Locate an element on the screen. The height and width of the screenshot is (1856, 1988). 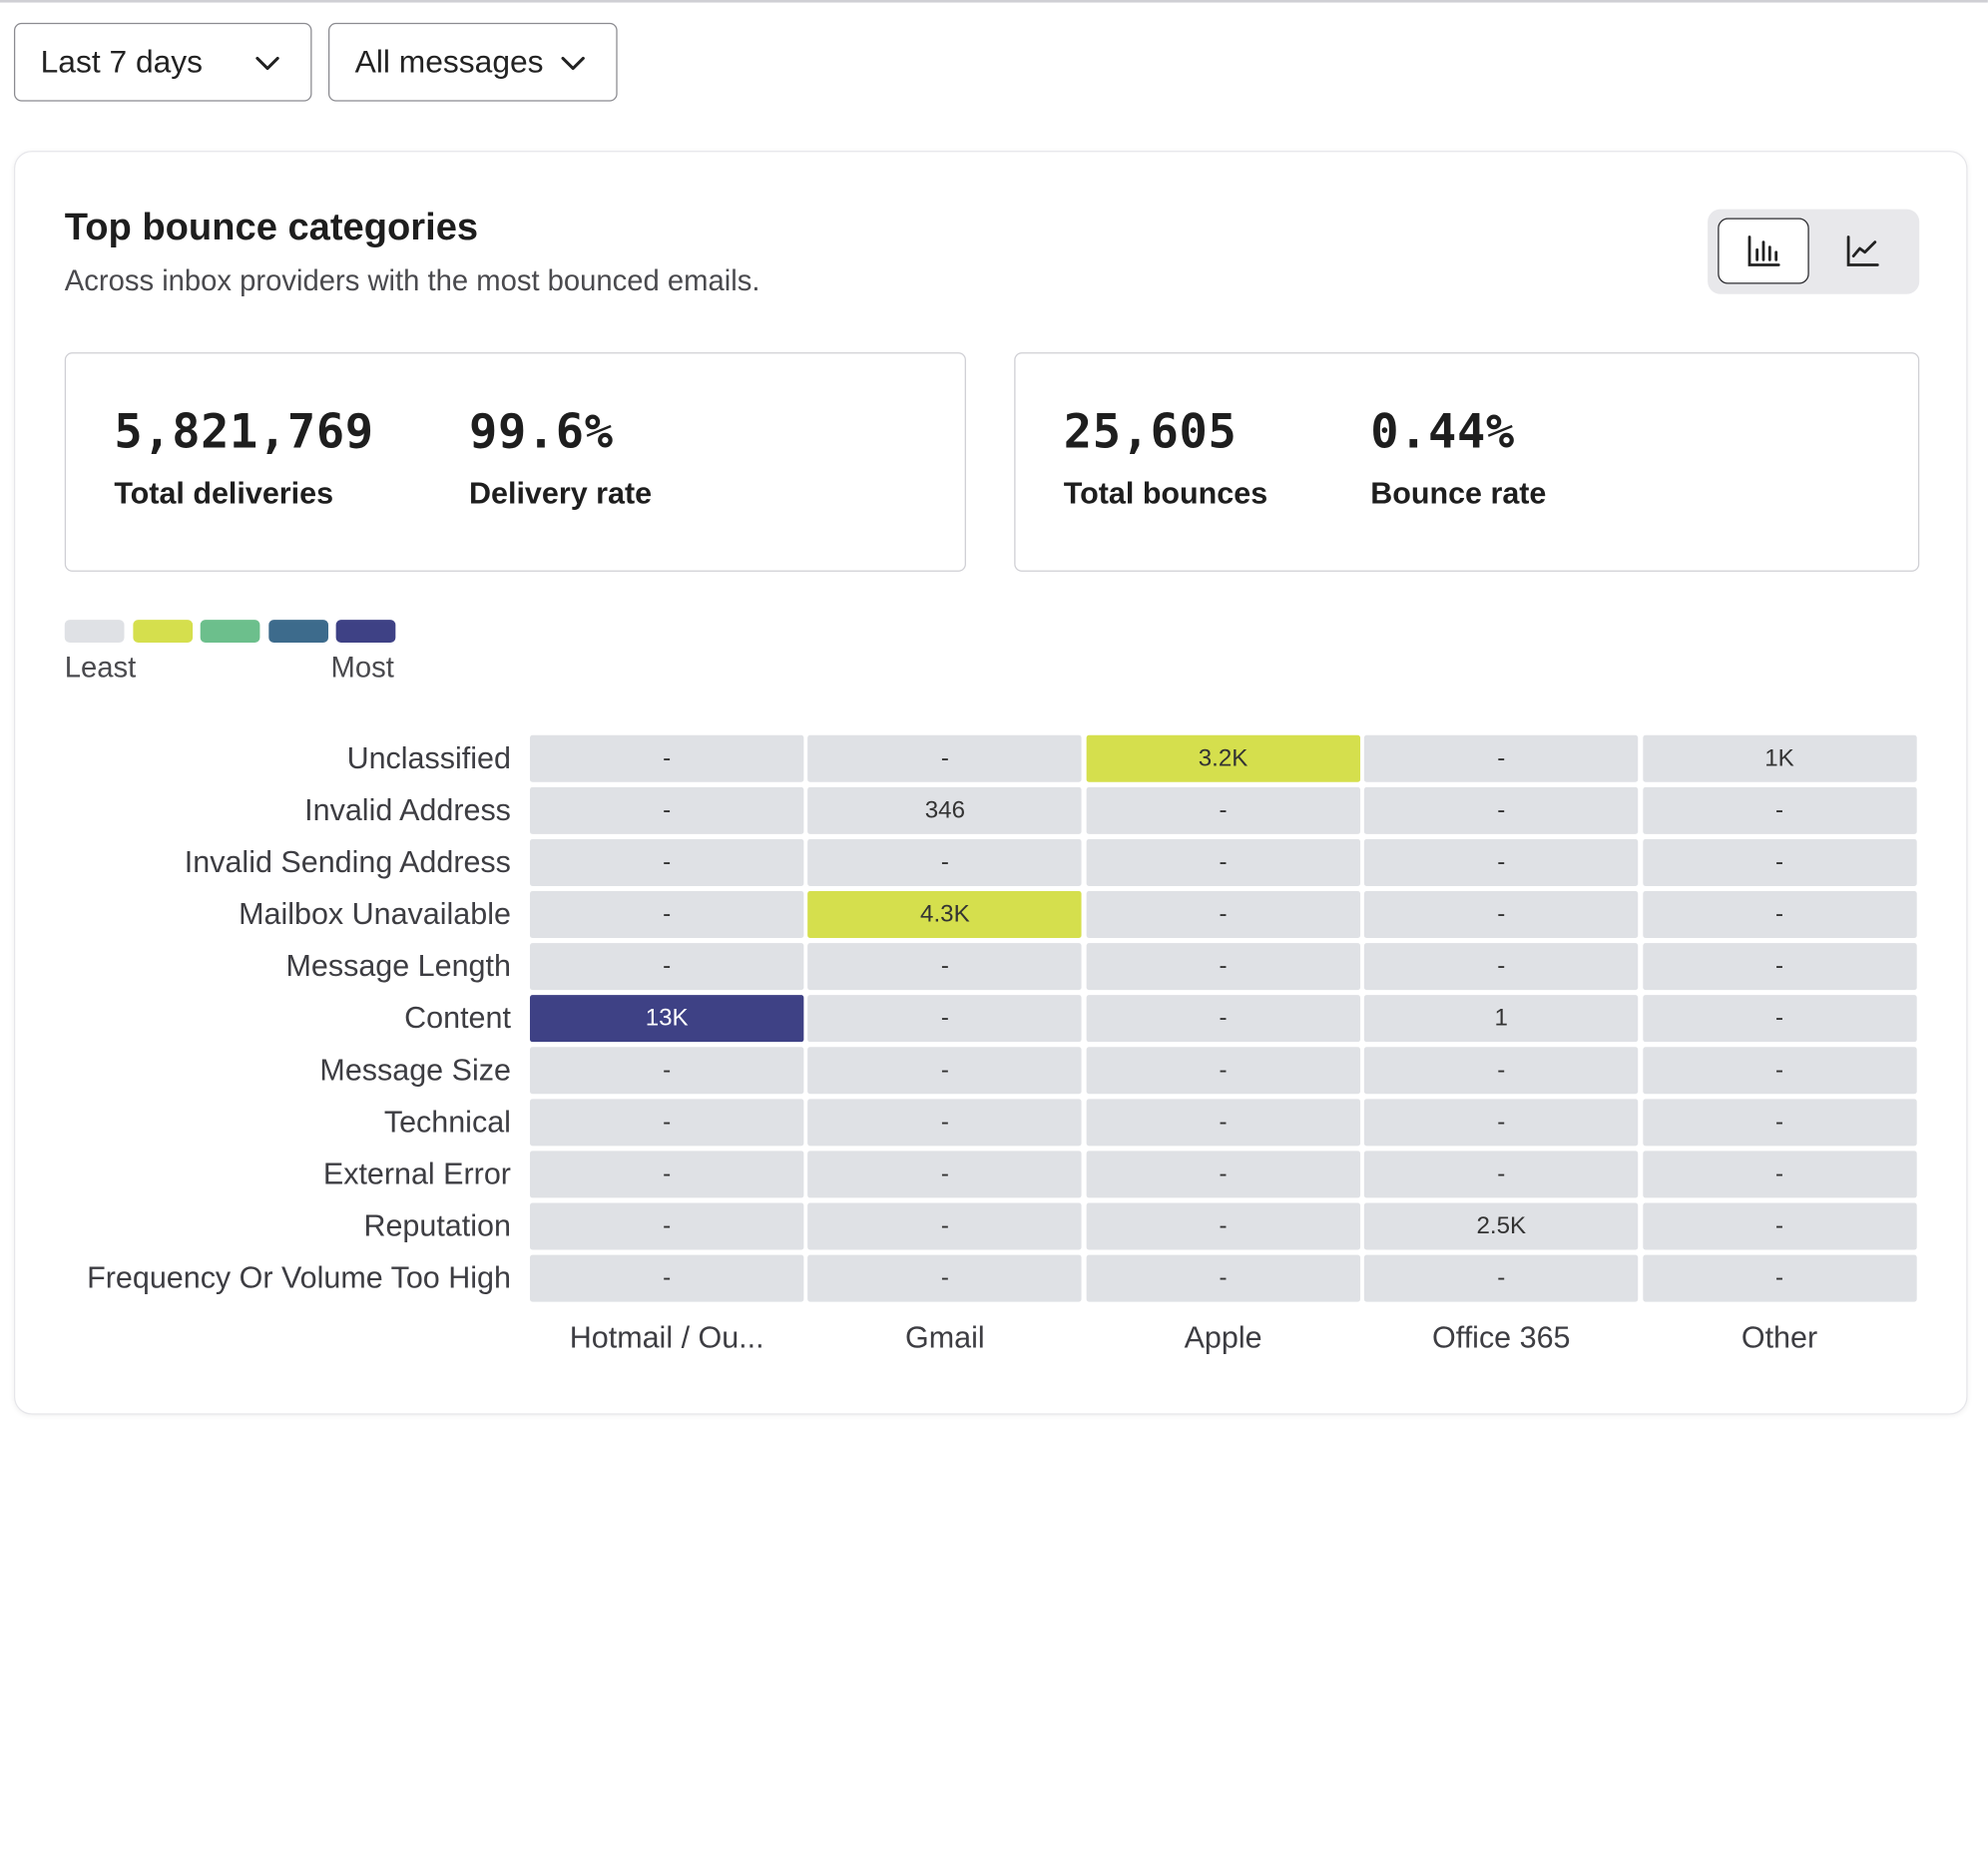
line-chart-icon is located at coordinates (1862, 250).